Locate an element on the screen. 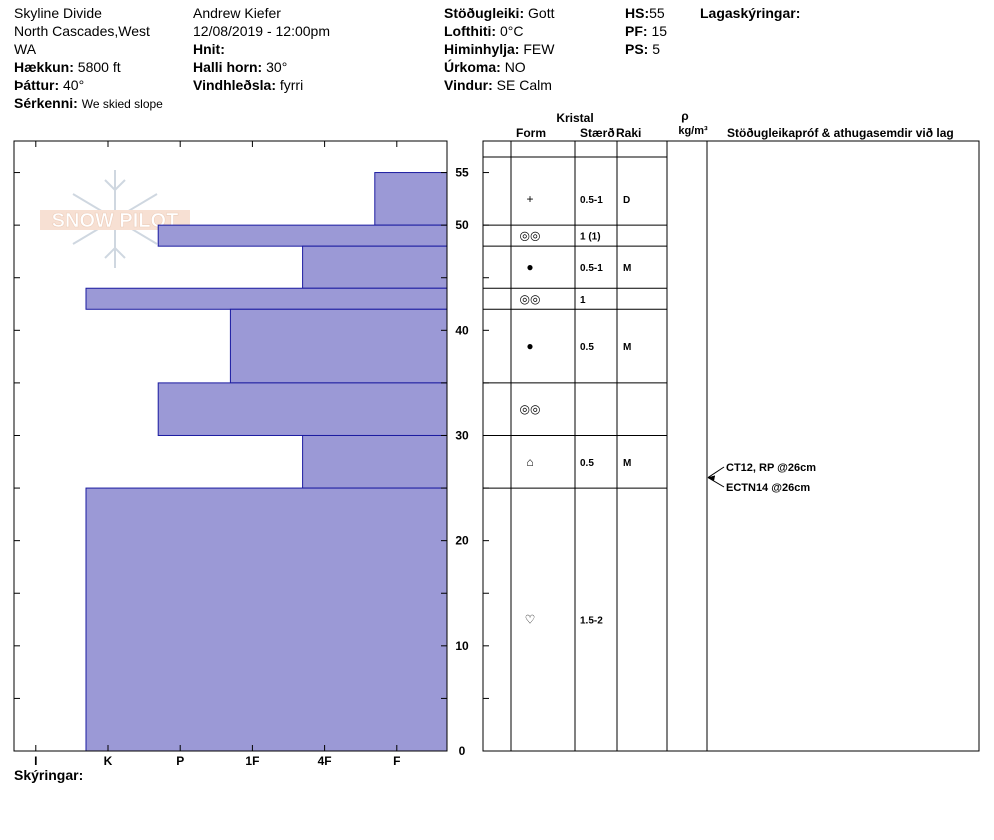 Image resolution: width=994 pixels, height=840 pixels. hardness-tick-label: F is located at coordinates (396, 761).